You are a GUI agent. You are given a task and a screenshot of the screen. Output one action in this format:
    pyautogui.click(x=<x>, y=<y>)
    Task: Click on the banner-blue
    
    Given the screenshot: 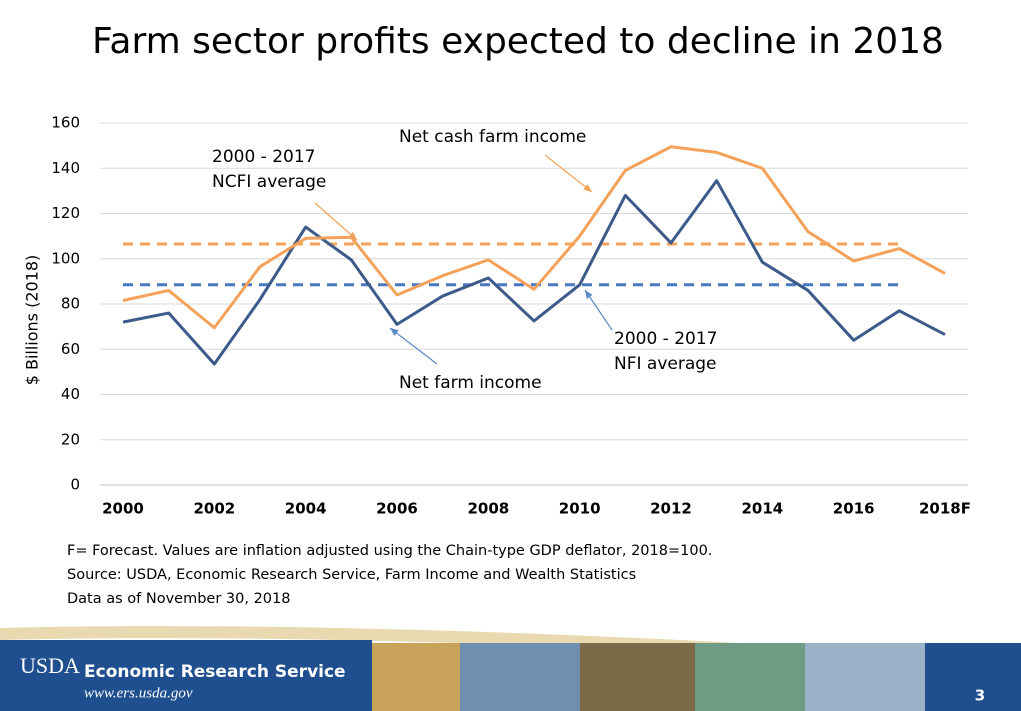 What is the action you would take?
    pyautogui.click(x=186, y=675)
    